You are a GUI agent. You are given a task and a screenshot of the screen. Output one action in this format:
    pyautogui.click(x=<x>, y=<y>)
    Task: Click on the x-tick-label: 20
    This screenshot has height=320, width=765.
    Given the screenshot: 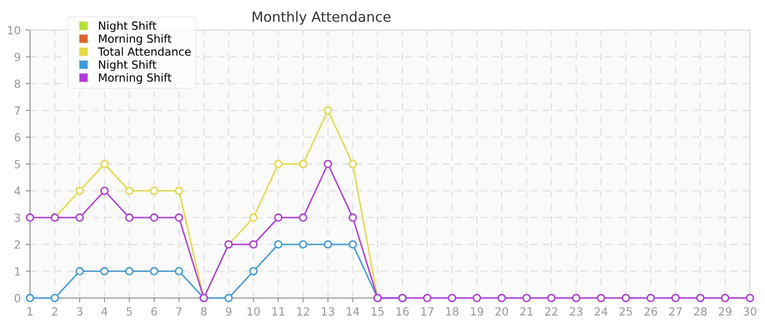 What is the action you would take?
    pyautogui.click(x=501, y=311)
    